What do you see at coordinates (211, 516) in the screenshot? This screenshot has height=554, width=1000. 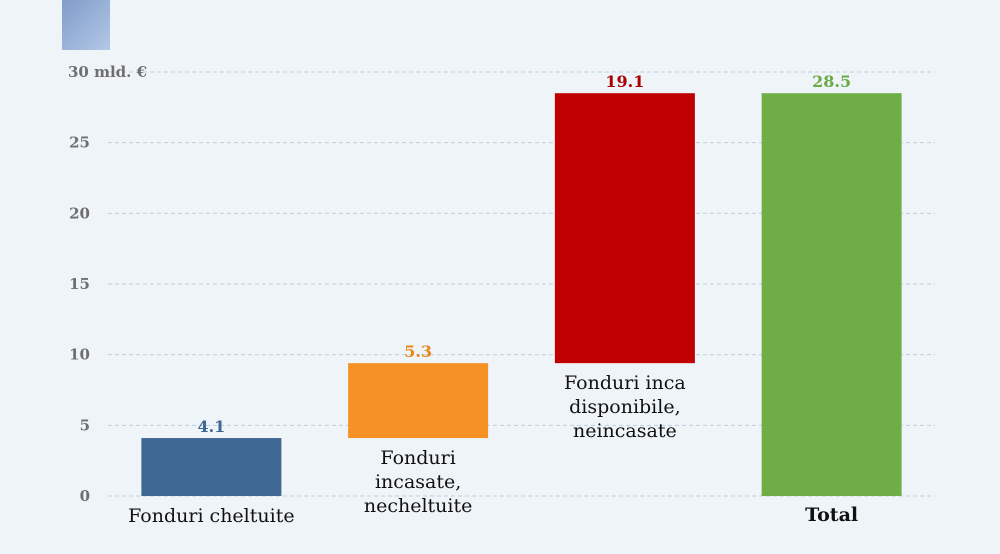 I see `category-label: Fonduri cheltuite` at bounding box center [211, 516].